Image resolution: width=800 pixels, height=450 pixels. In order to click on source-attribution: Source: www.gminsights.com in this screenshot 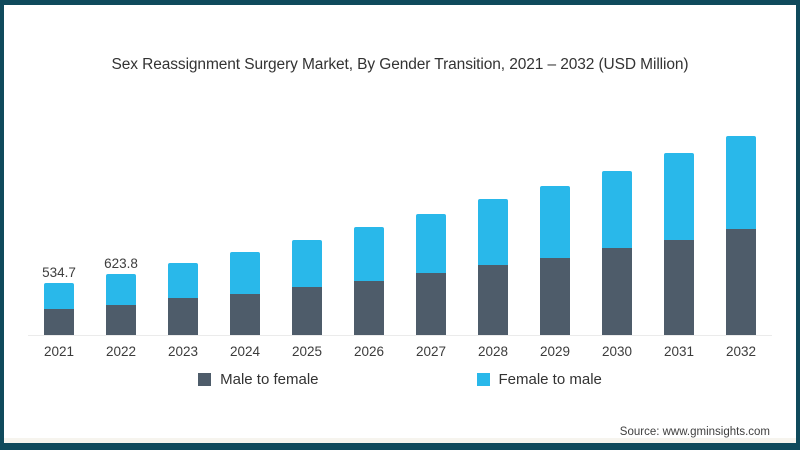, I will do `click(694, 432)`.